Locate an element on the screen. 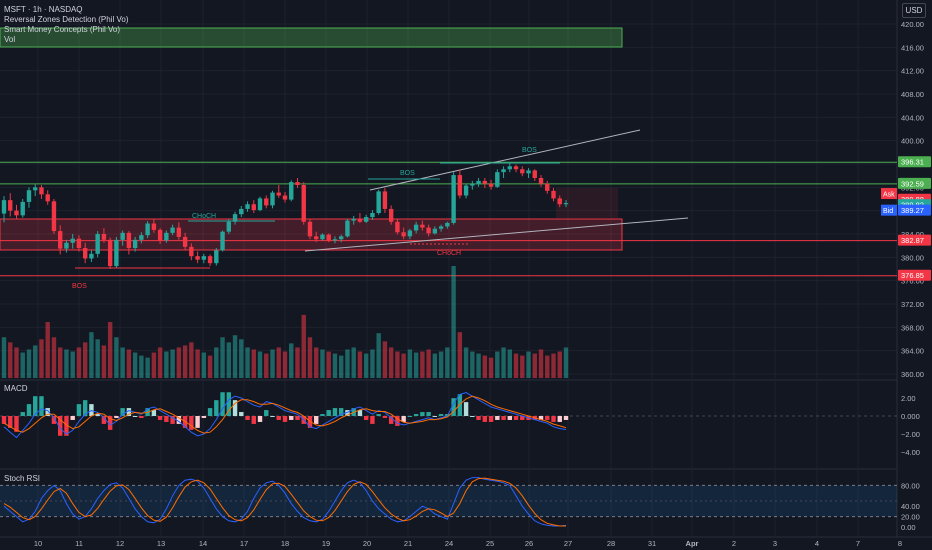  price-tick-label: 412.00 is located at coordinates (912, 71).